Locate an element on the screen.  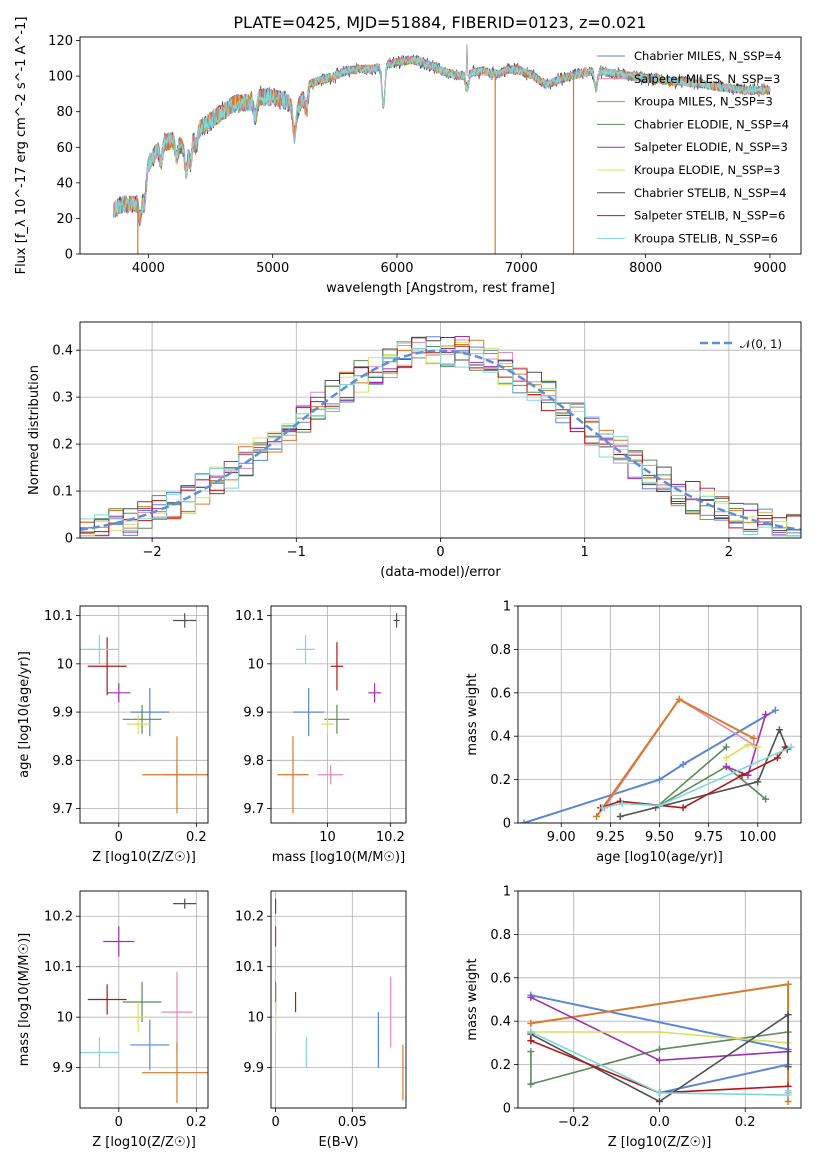
y-tick-label: 80 is located at coordinates (64, 112).